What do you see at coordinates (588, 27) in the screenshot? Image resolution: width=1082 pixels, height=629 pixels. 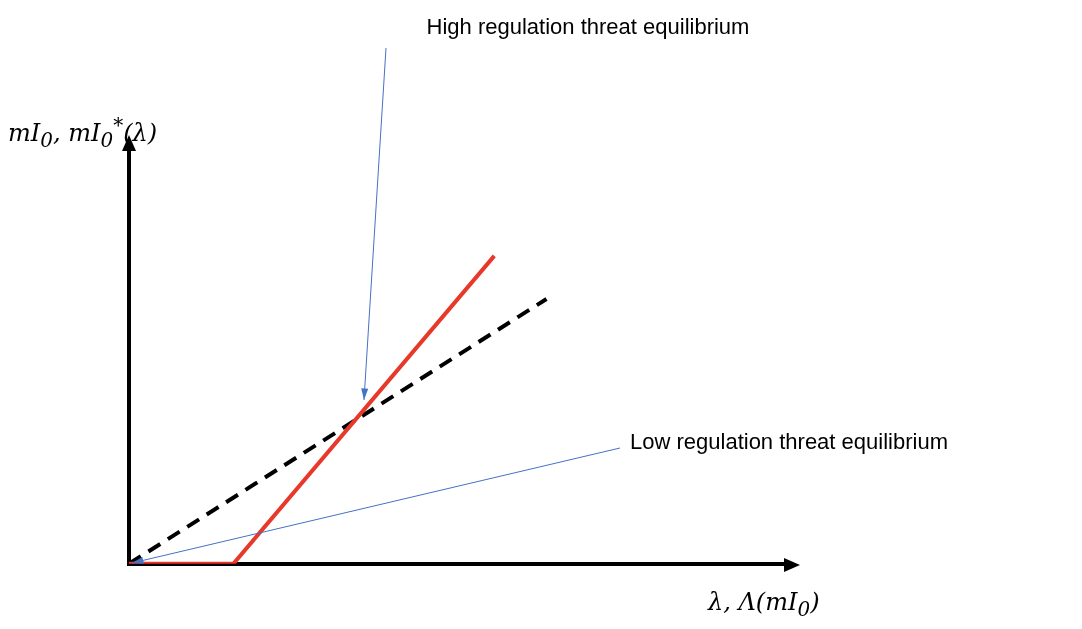 I see `text: High regulation threat equilibrium` at bounding box center [588, 27].